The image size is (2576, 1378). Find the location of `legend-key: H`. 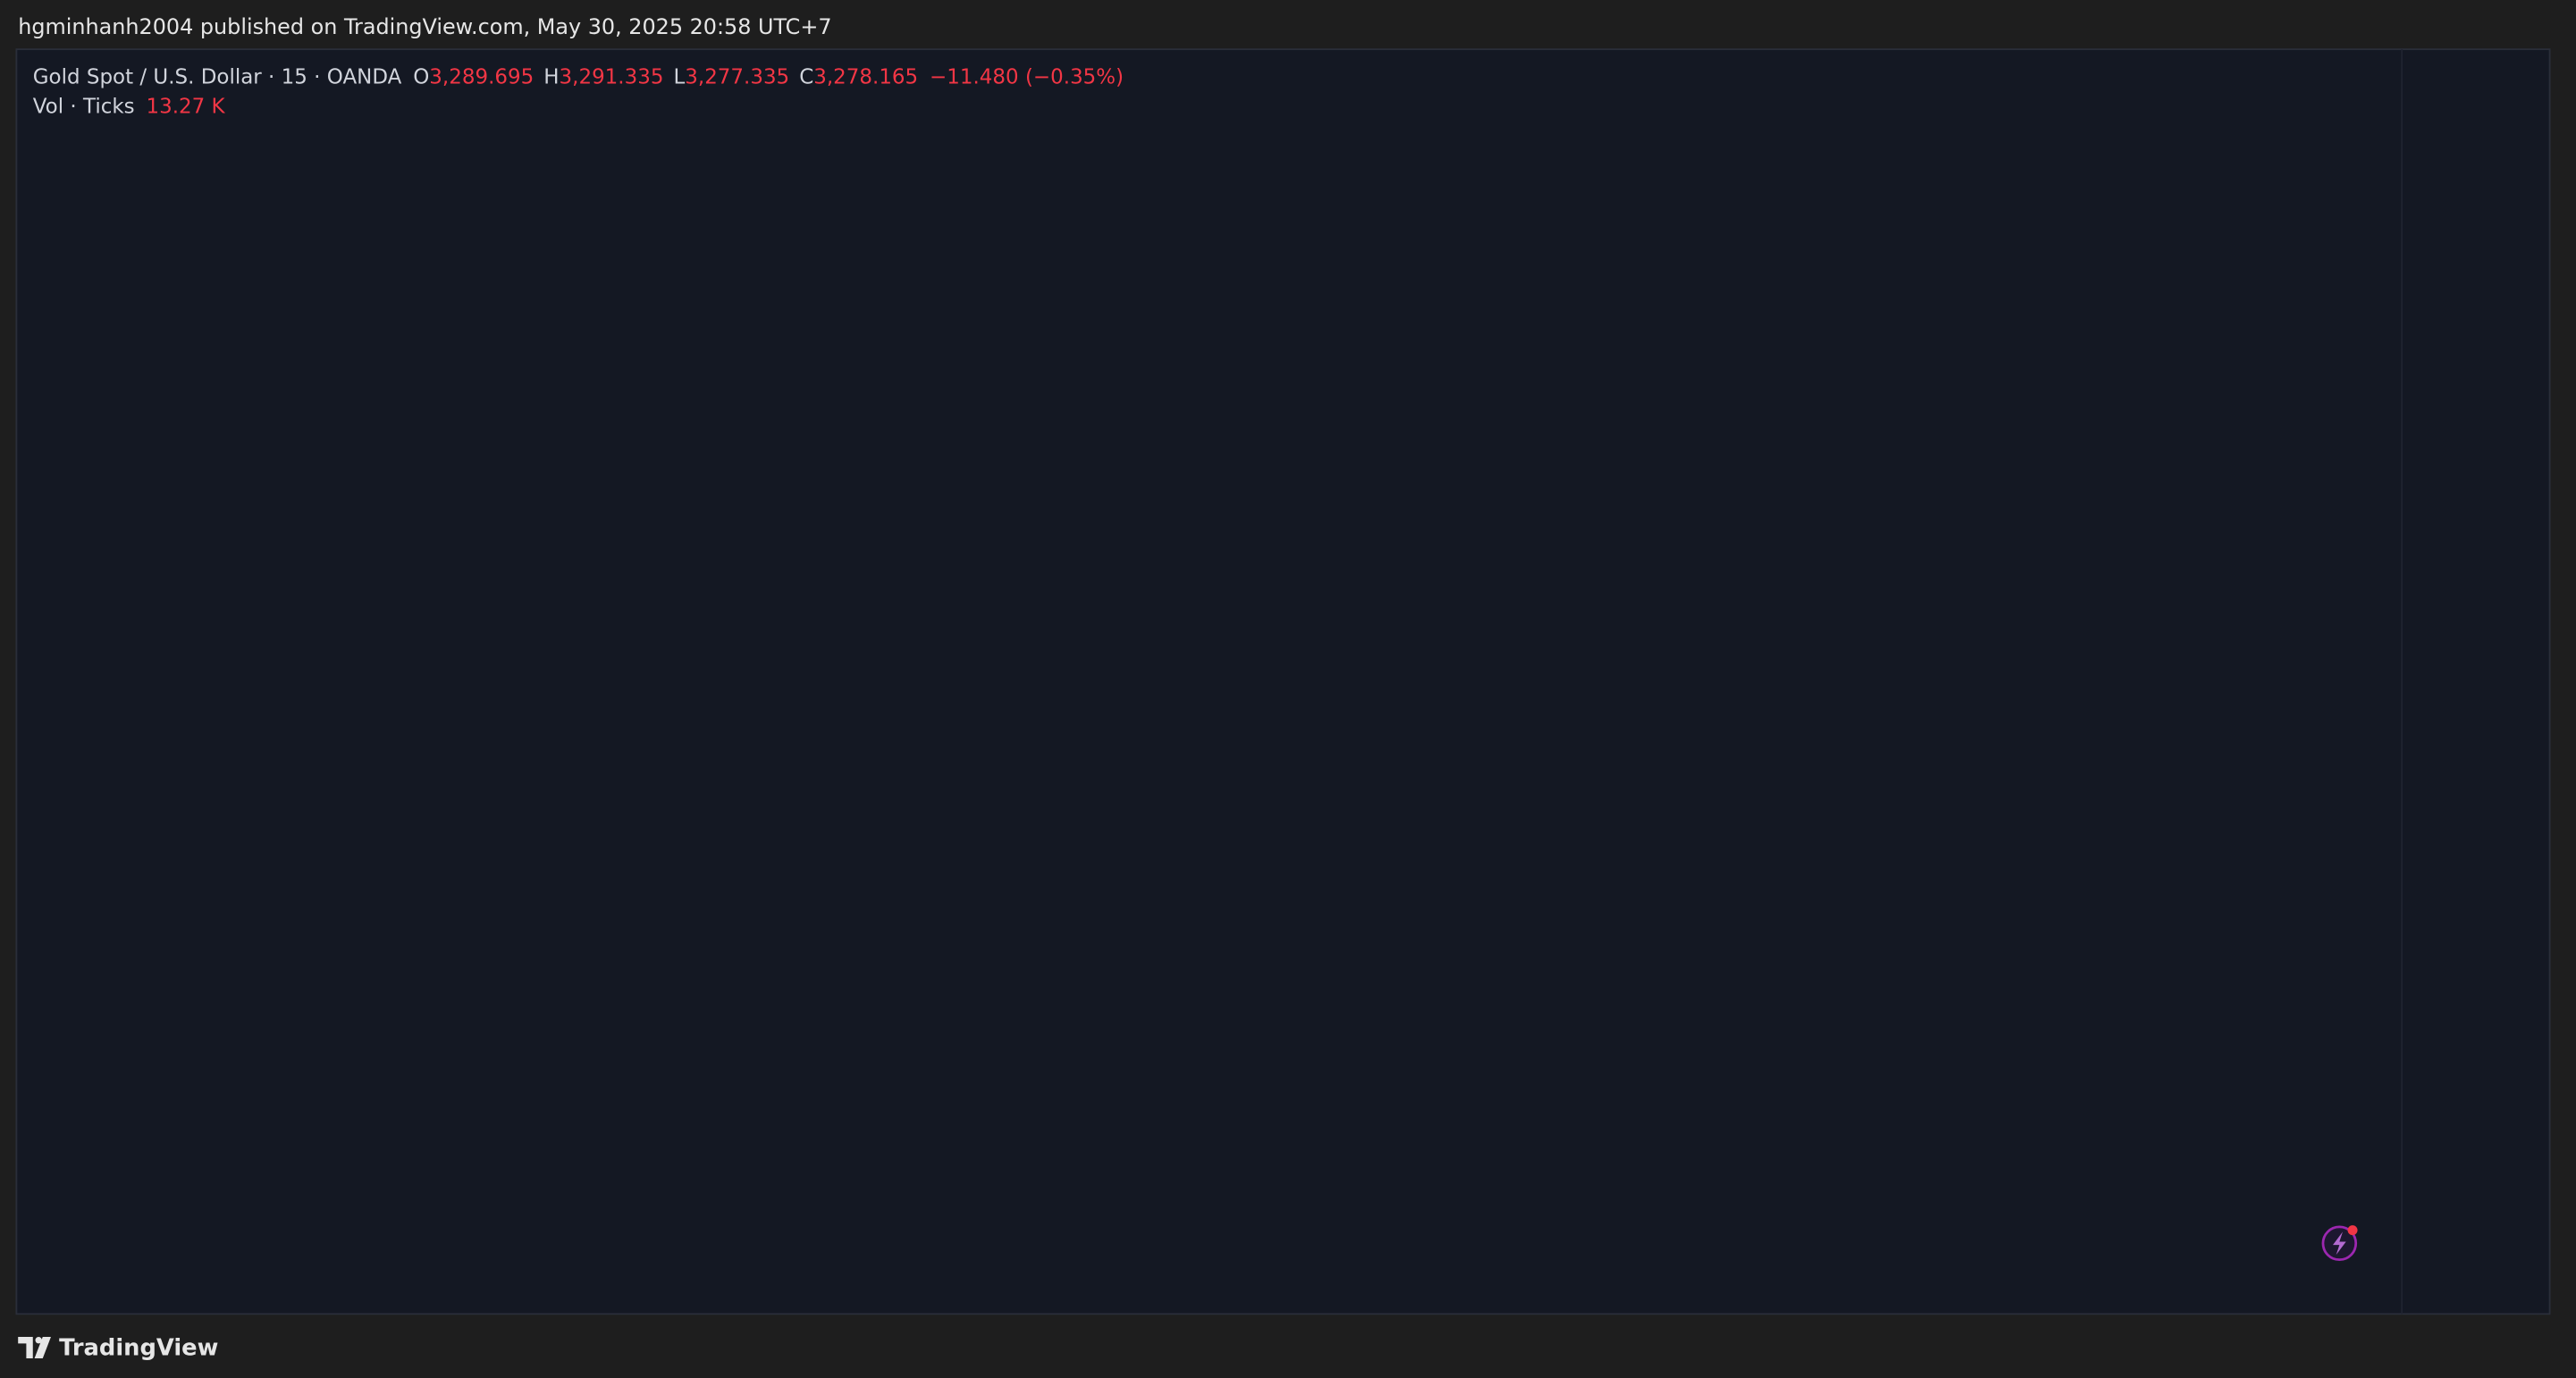

legend-key: H is located at coordinates (551, 76).